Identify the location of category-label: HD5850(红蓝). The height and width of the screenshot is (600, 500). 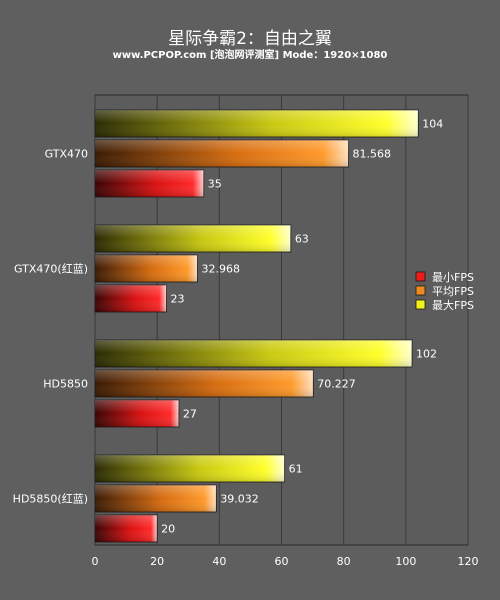
(50, 499).